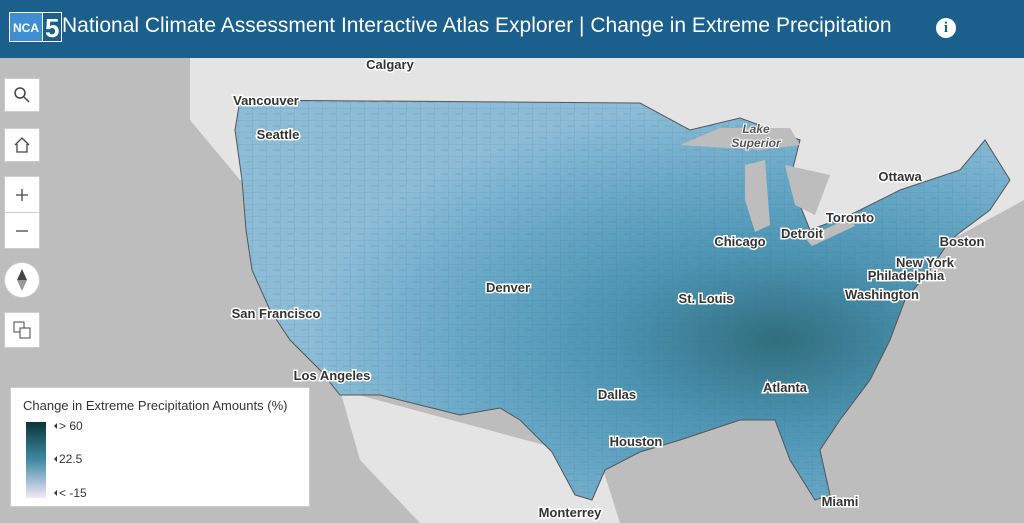  Describe the element at coordinates (757, 196) in the screenshot. I see `lake-michigan` at that location.